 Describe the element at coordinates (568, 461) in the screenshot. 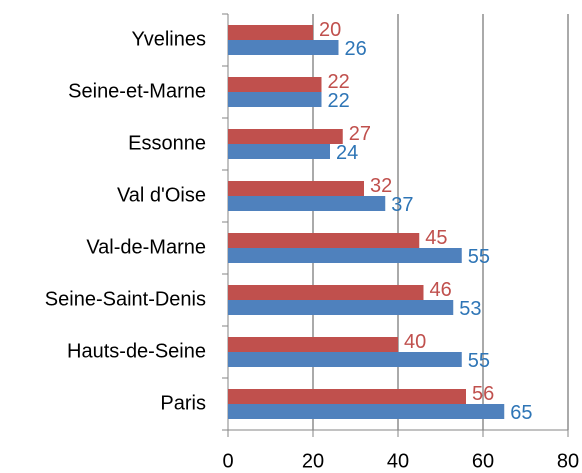

I see `x-tick-label: 80` at that location.